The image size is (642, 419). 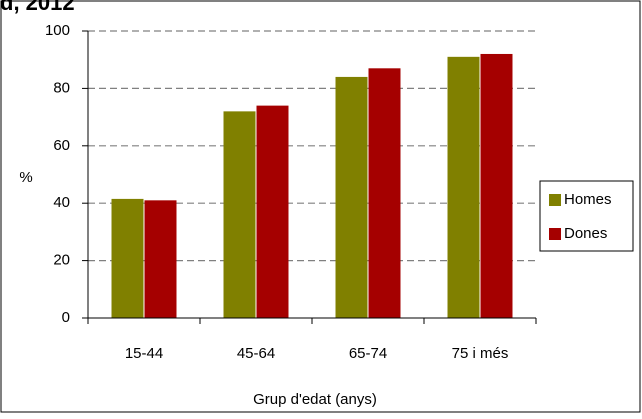 What do you see at coordinates (25, 177) in the screenshot?
I see `y-axis-label: %` at bounding box center [25, 177].